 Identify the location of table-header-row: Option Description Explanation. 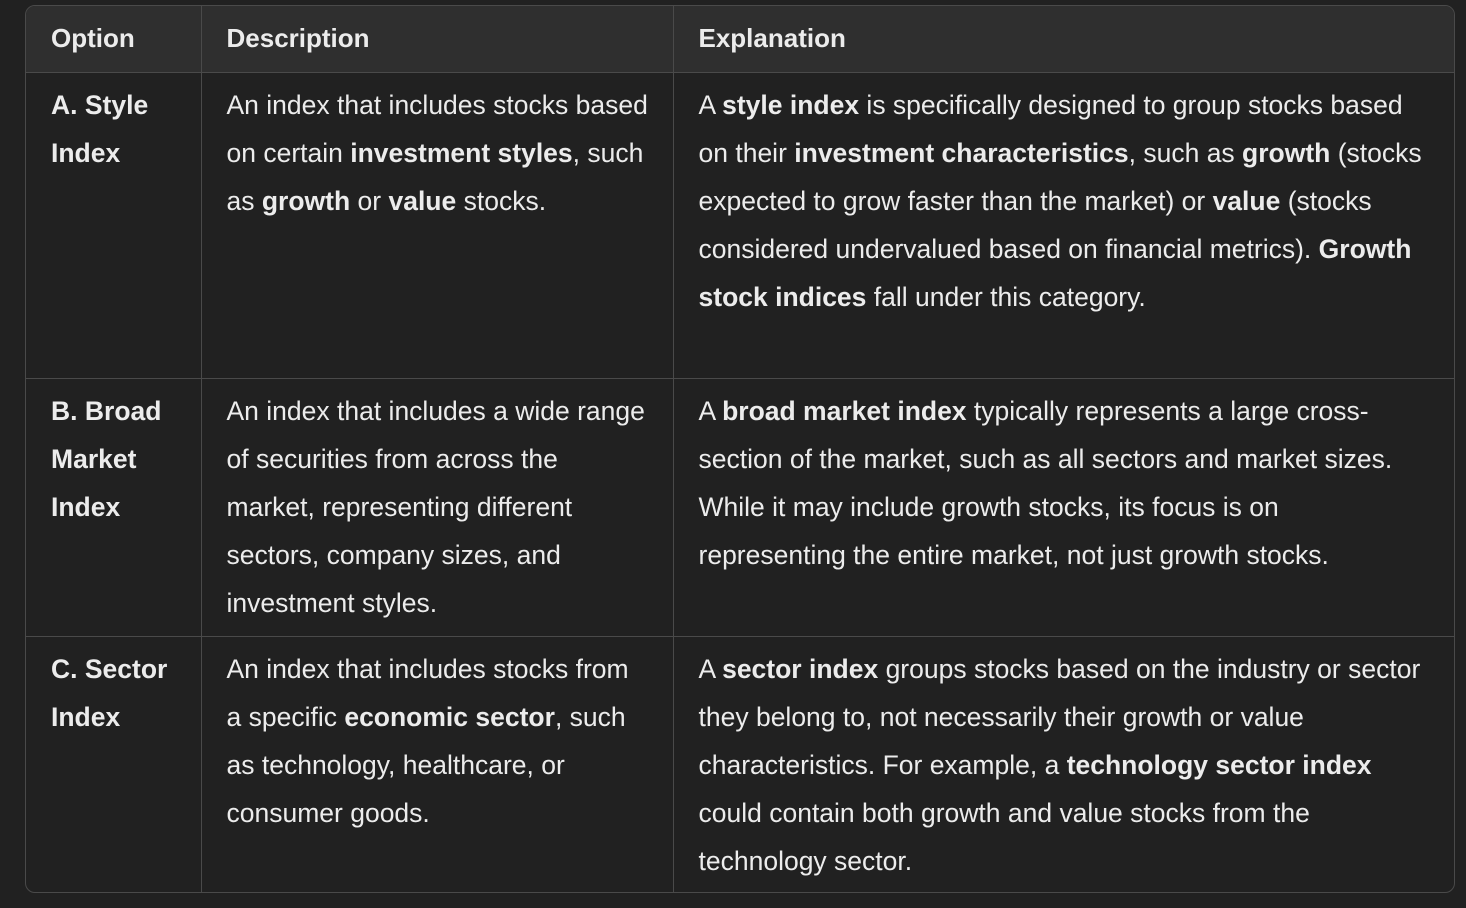
(740, 39).